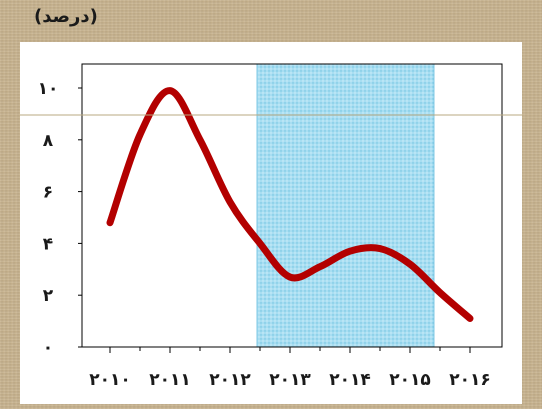  Describe the element at coordinates (48, 141) in the screenshot. I see `y-tick-label: ۸` at that location.